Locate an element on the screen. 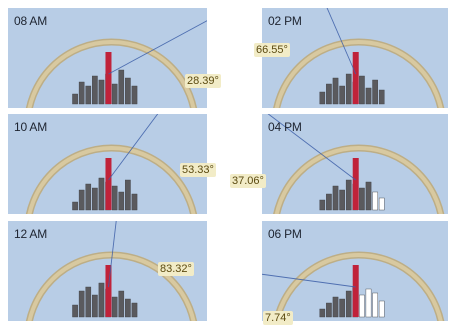 The height and width of the screenshot is (325, 452). time-label: 10 AM is located at coordinates (30, 127).